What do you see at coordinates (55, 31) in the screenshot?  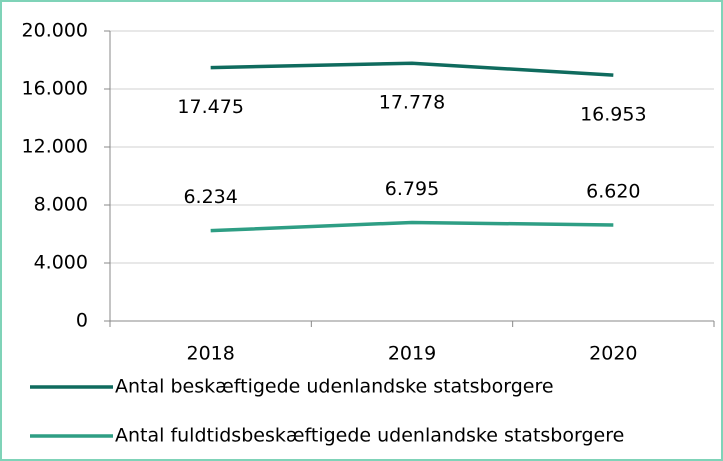 I see `y-tick-label: 20.000` at bounding box center [55, 31].